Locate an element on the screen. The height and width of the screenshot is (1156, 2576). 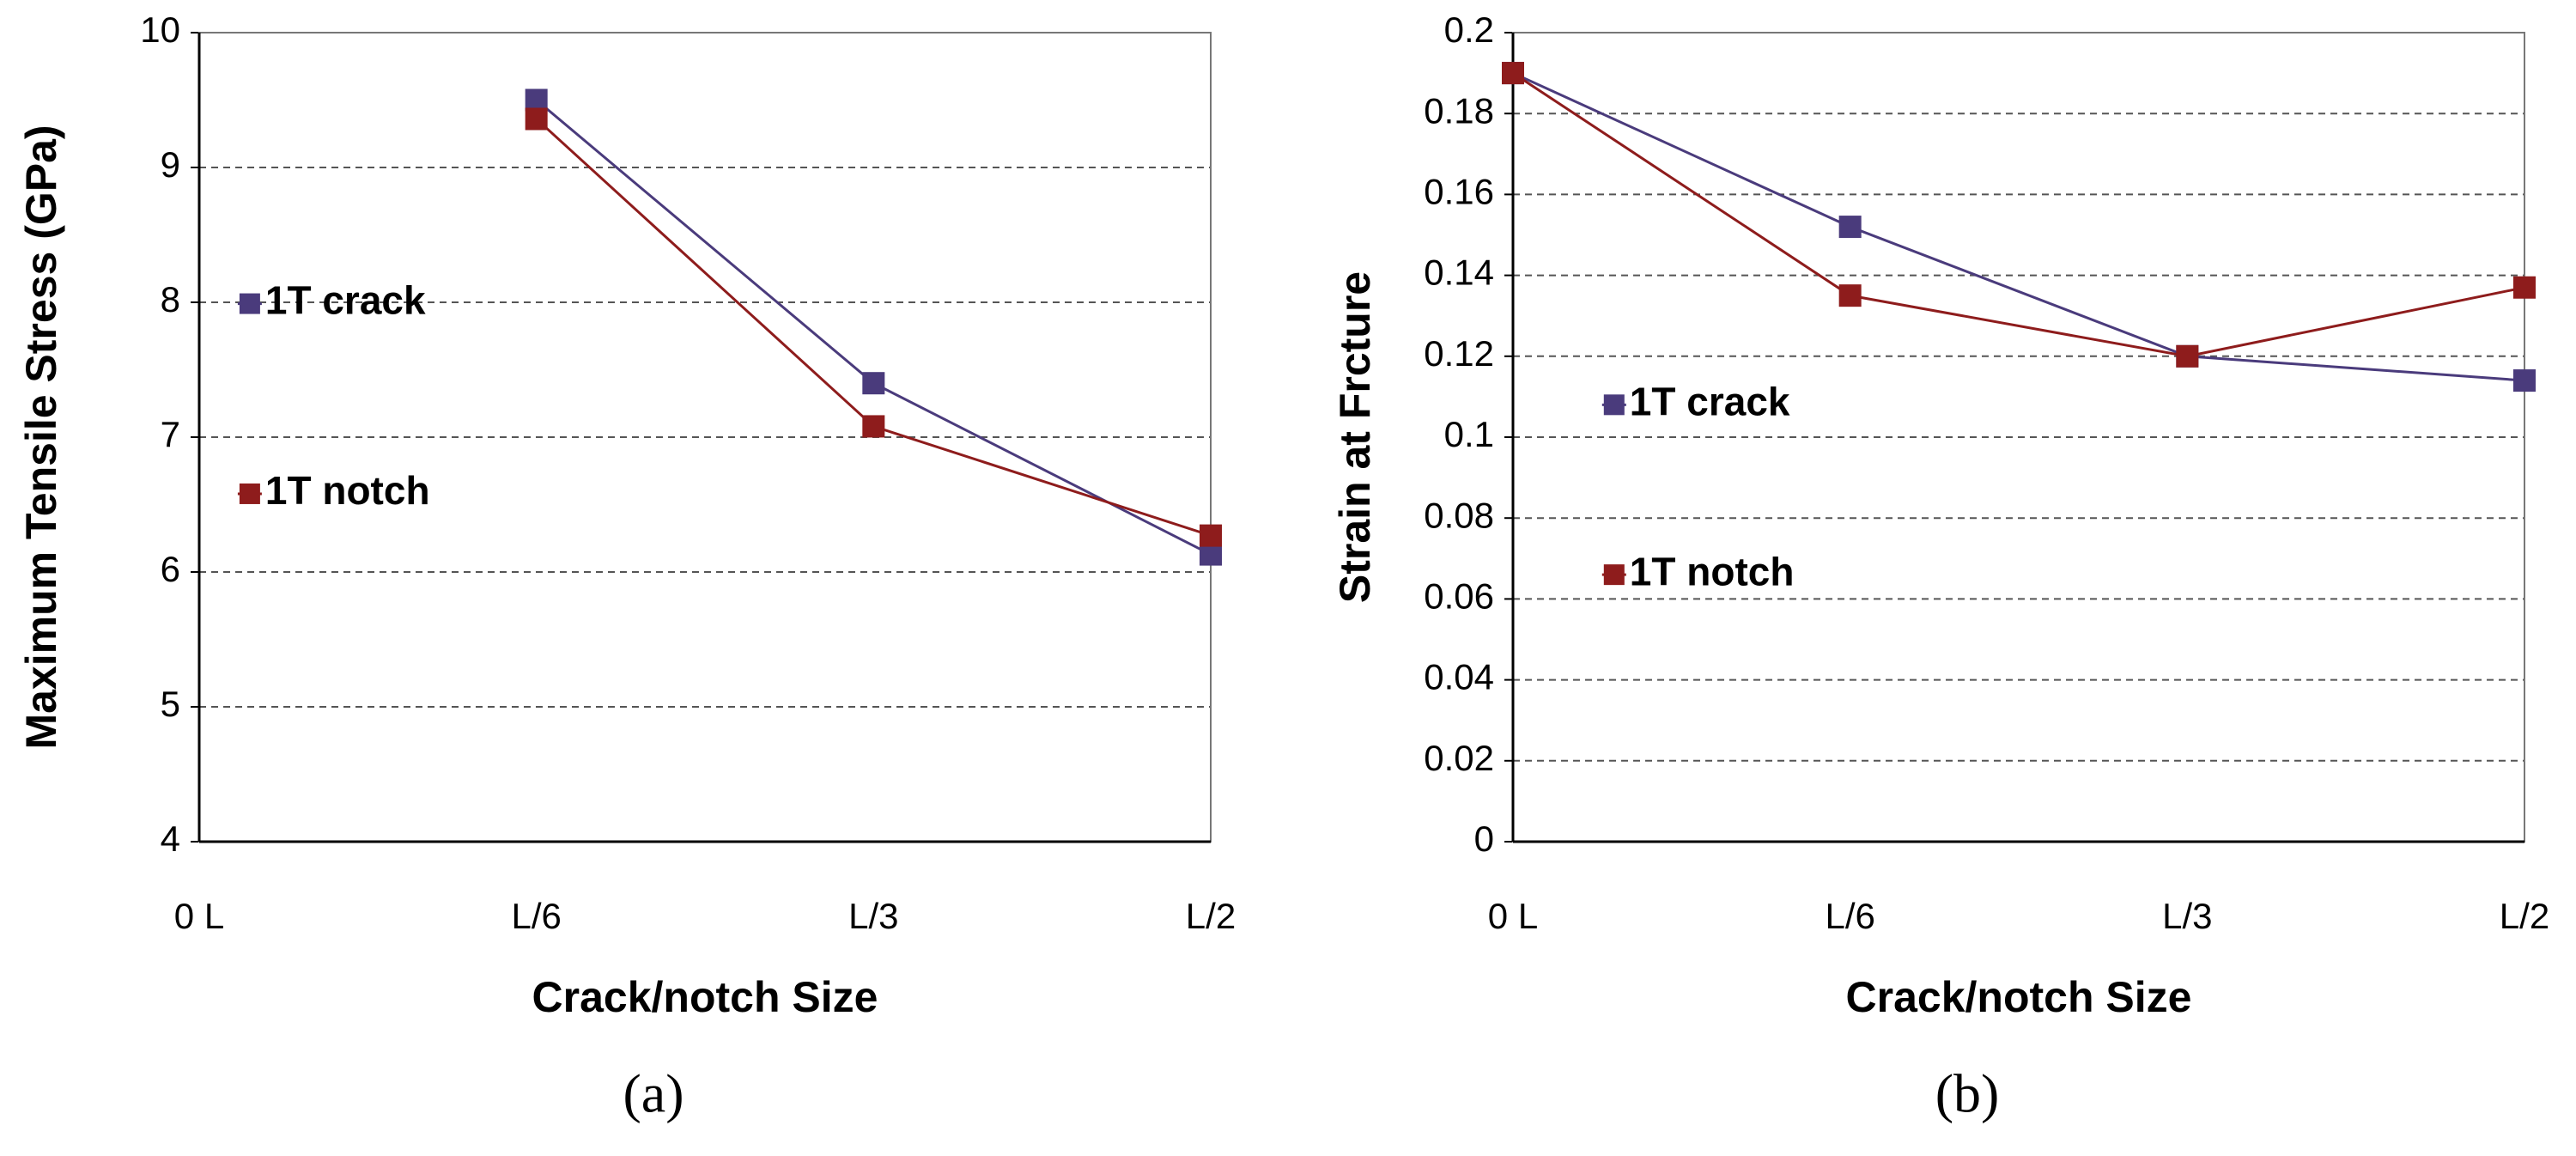
y-tick-label: 0.06 is located at coordinates (1459, 595).